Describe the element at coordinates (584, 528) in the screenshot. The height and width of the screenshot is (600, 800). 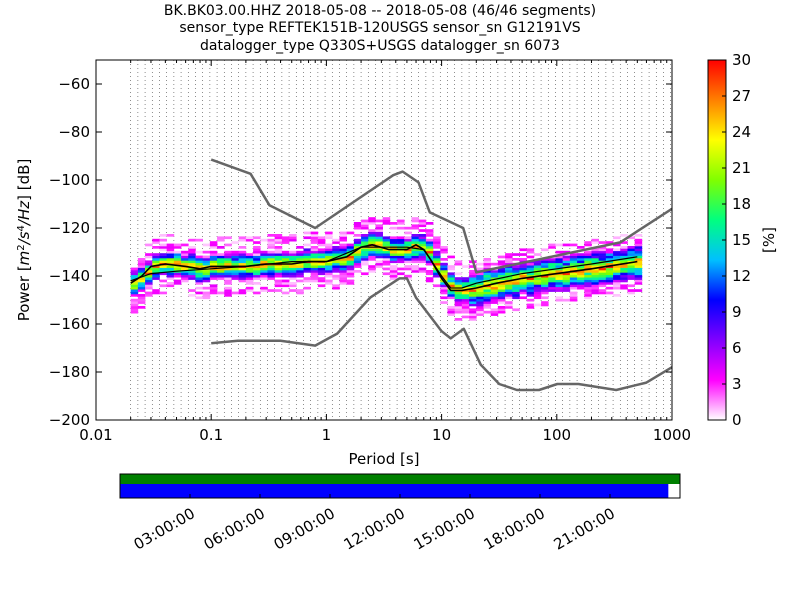
I see `time-tick-label: 21:00:00` at that location.